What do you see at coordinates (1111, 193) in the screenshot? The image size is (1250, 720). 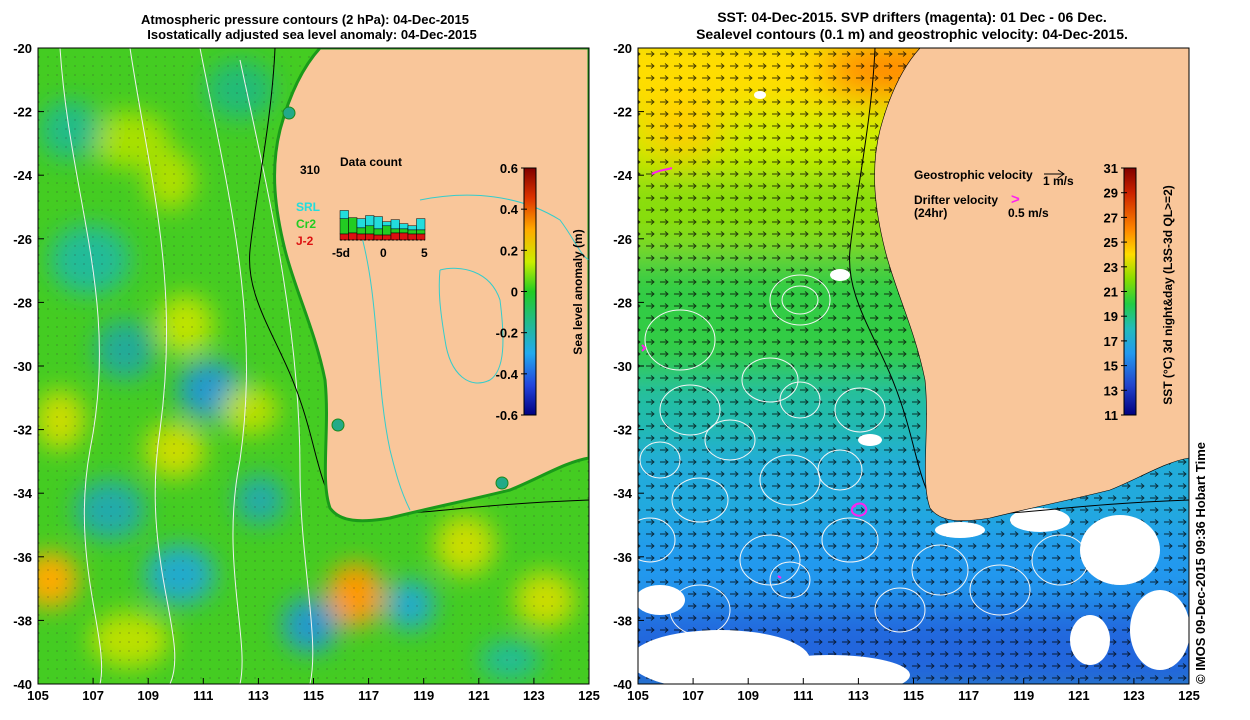 I see `colorbar-tick-label: 29` at bounding box center [1111, 193].